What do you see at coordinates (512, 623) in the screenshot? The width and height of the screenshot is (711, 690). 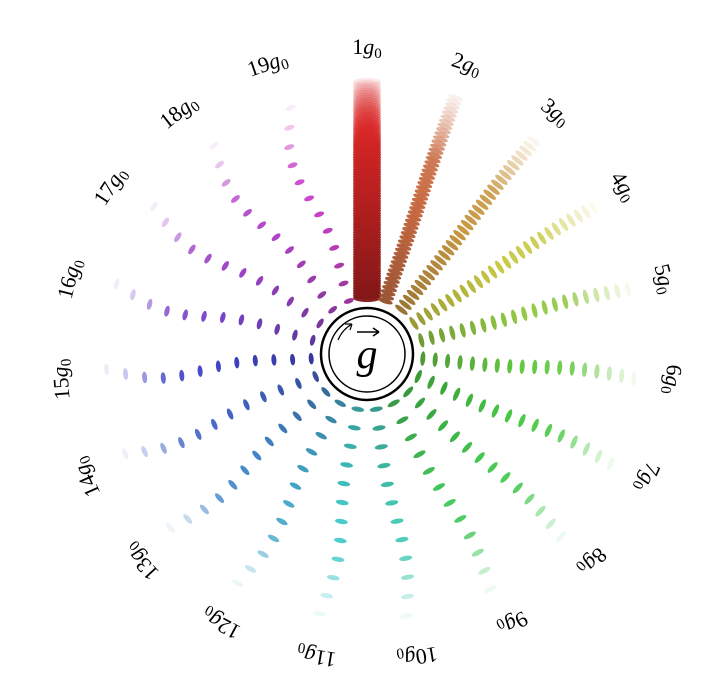 I see `spoke-label: 9g0` at bounding box center [512, 623].